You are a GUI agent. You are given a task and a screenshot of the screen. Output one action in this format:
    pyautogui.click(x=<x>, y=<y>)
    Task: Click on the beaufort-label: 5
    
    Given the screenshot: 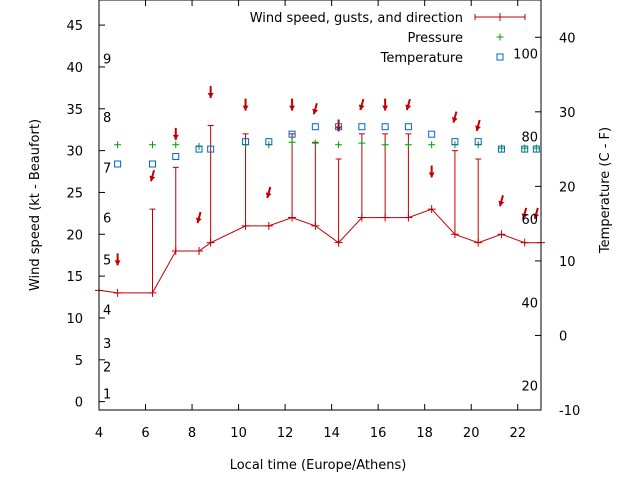 What is the action you would take?
    pyautogui.click(x=107, y=260)
    